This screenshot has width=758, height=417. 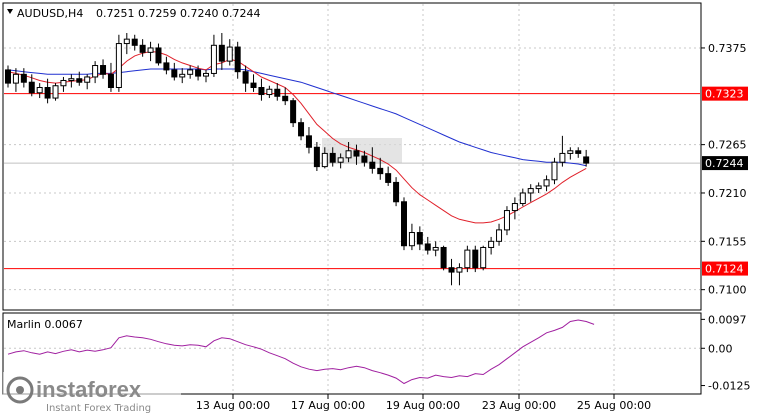 What do you see at coordinates (519, 405) in the screenshot?
I see `time-tick-label: 23 Aug 00:00` at bounding box center [519, 405].